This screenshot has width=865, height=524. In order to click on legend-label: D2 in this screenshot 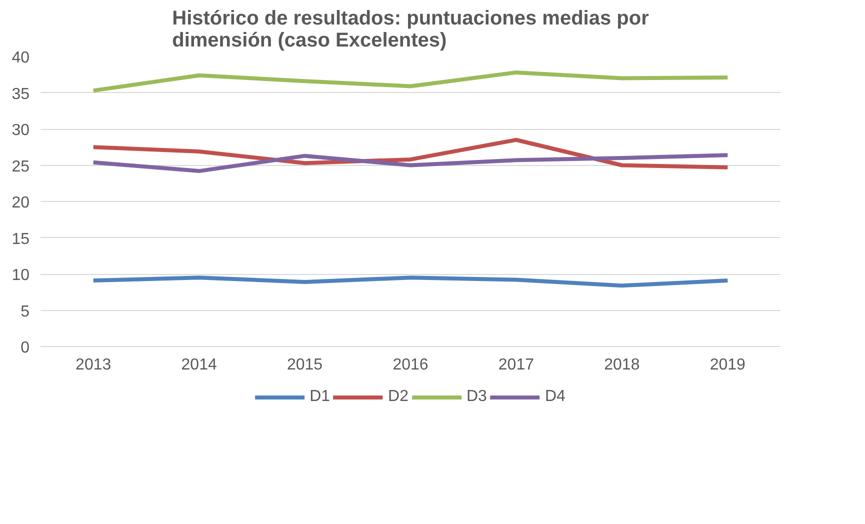, I will do `click(398, 397)`.